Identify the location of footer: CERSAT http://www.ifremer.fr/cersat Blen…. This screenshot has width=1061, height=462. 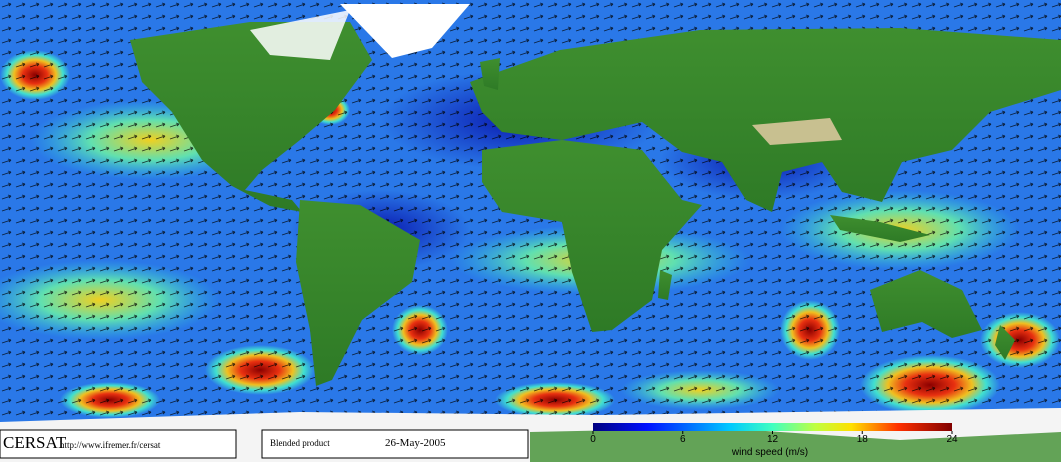
(264, 444).